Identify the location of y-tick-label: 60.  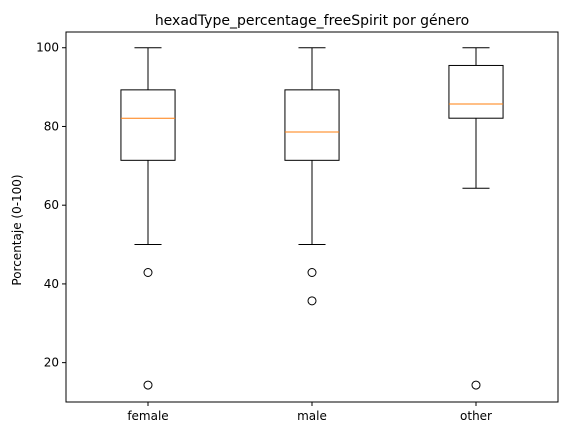
(51, 205).